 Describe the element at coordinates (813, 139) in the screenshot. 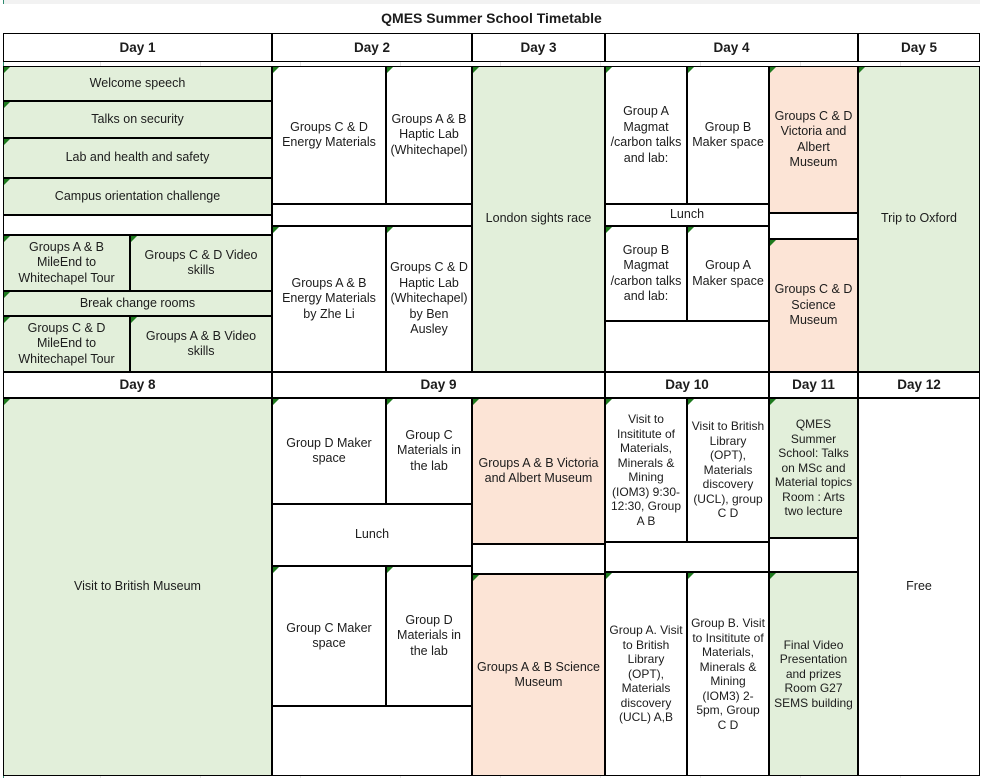

I see `day4-groups-cd-va-museum: Groups C & D Victoria and Albert Museum` at that location.